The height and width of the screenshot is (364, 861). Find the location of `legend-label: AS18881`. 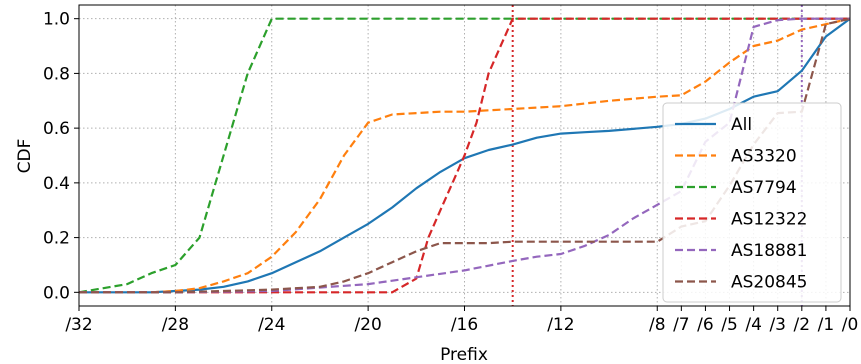

legend-label: AS18881 is located at coordinates (769, 251).